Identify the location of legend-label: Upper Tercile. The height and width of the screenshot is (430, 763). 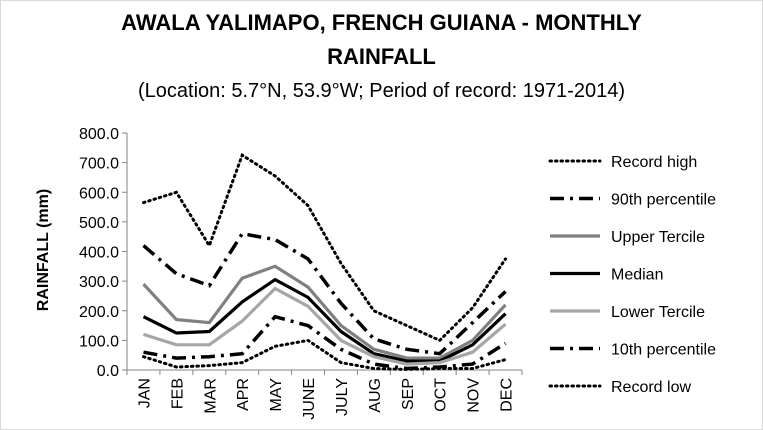
(658, 237).